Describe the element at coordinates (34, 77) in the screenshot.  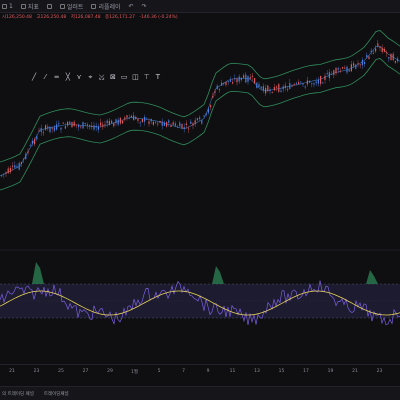
I see `trend-line-icon: ╱` at that location.